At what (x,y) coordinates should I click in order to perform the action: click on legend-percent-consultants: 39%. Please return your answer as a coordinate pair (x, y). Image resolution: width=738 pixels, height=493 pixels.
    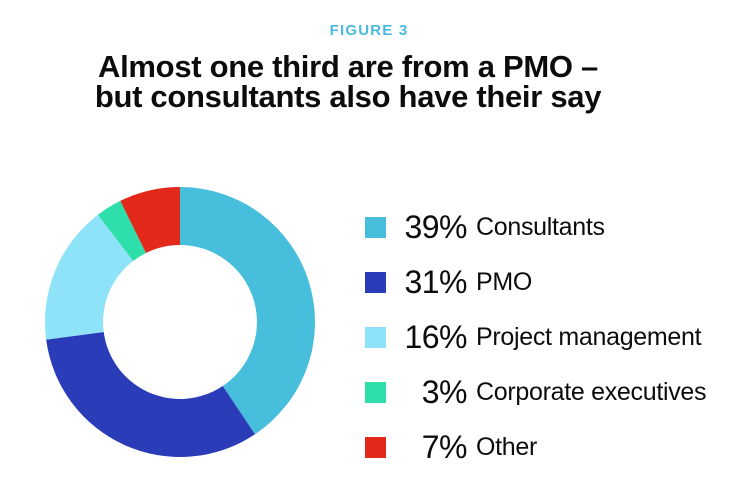
    Looking at the image, I should click on (435, 227).